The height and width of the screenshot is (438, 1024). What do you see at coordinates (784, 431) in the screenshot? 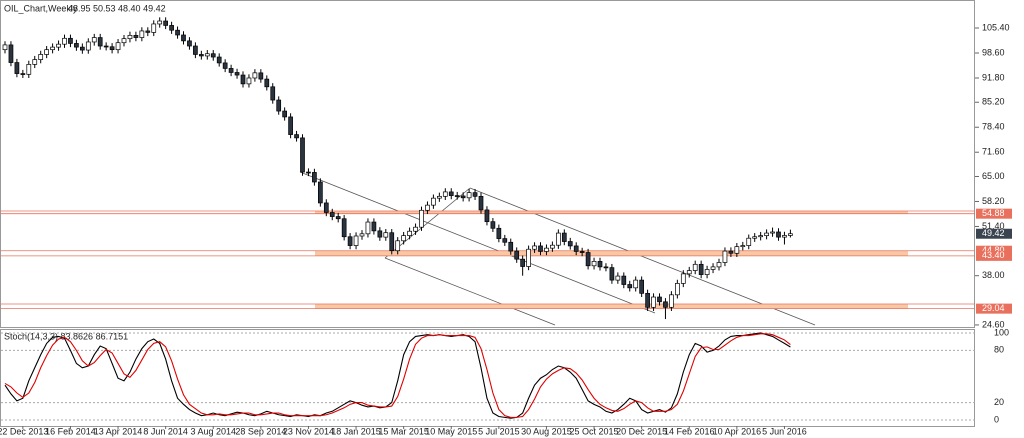
I see `x-tick-label: 5 Jun 2016` at bounding box center [784, 431].